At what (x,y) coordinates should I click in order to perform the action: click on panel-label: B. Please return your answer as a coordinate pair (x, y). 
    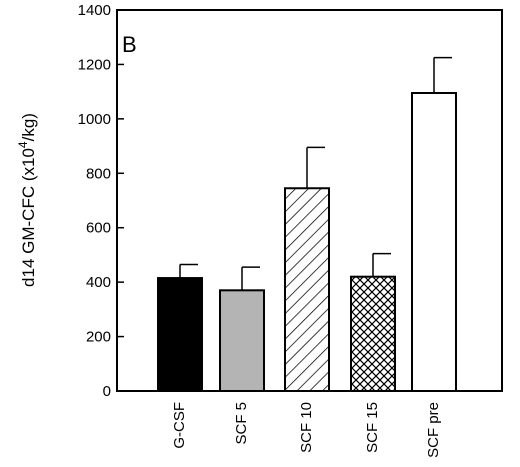
    Looking at the image, I should click on (129, 44).